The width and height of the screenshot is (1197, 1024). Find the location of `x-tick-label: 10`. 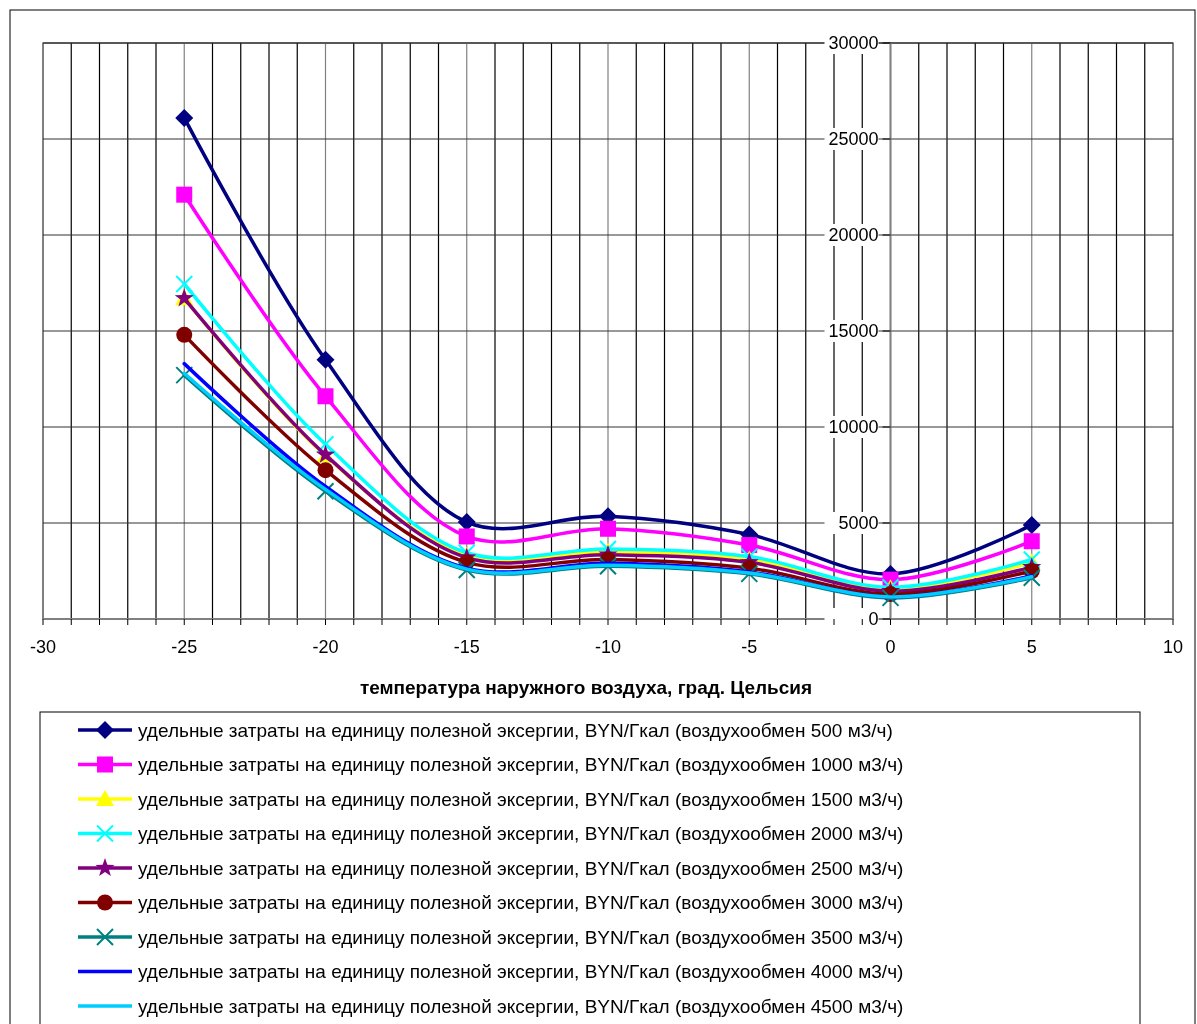

x-tick-label: 10 is located at coordinates (1173, 647).